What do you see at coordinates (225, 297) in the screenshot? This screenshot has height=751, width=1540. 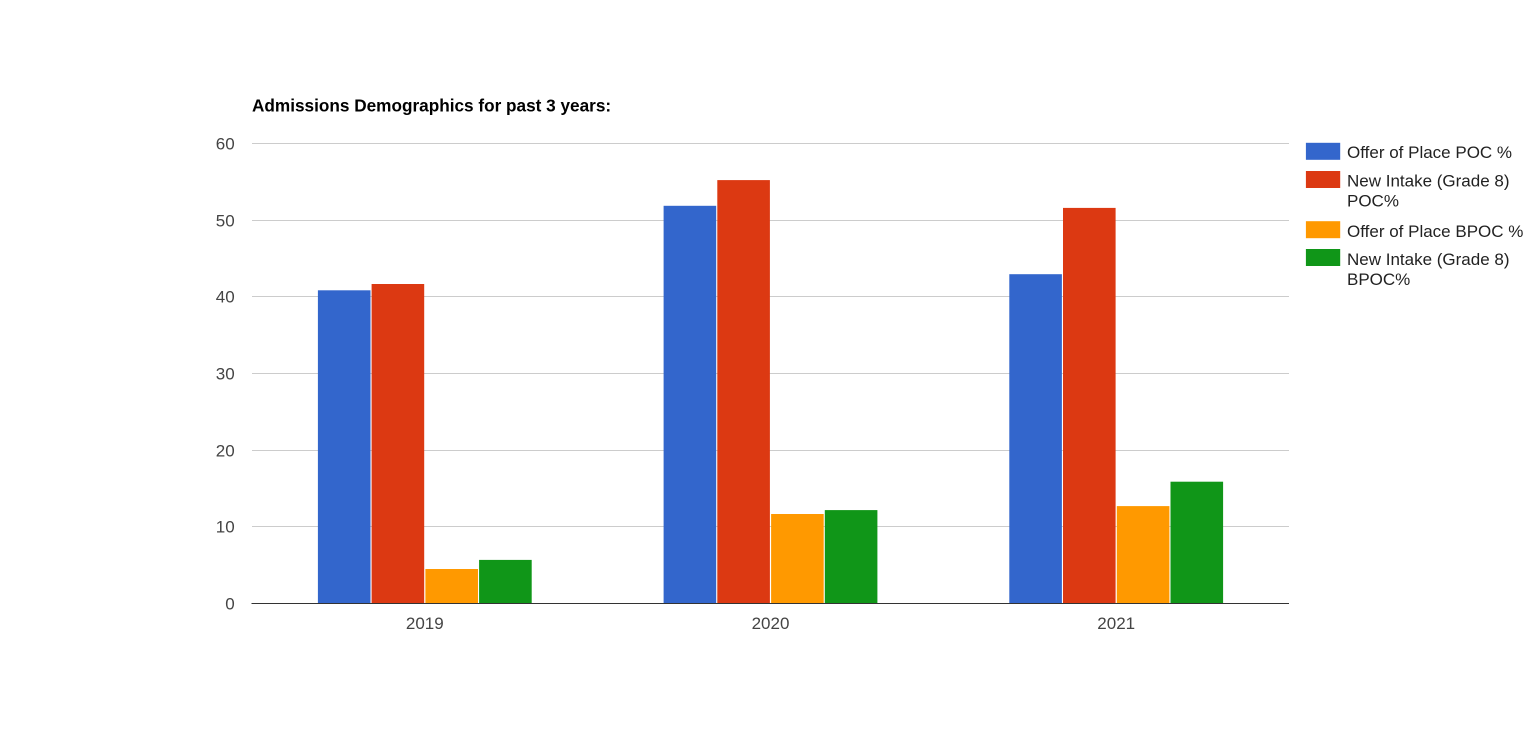 I see `svg-text: 40` at bounding box center [225, 297].